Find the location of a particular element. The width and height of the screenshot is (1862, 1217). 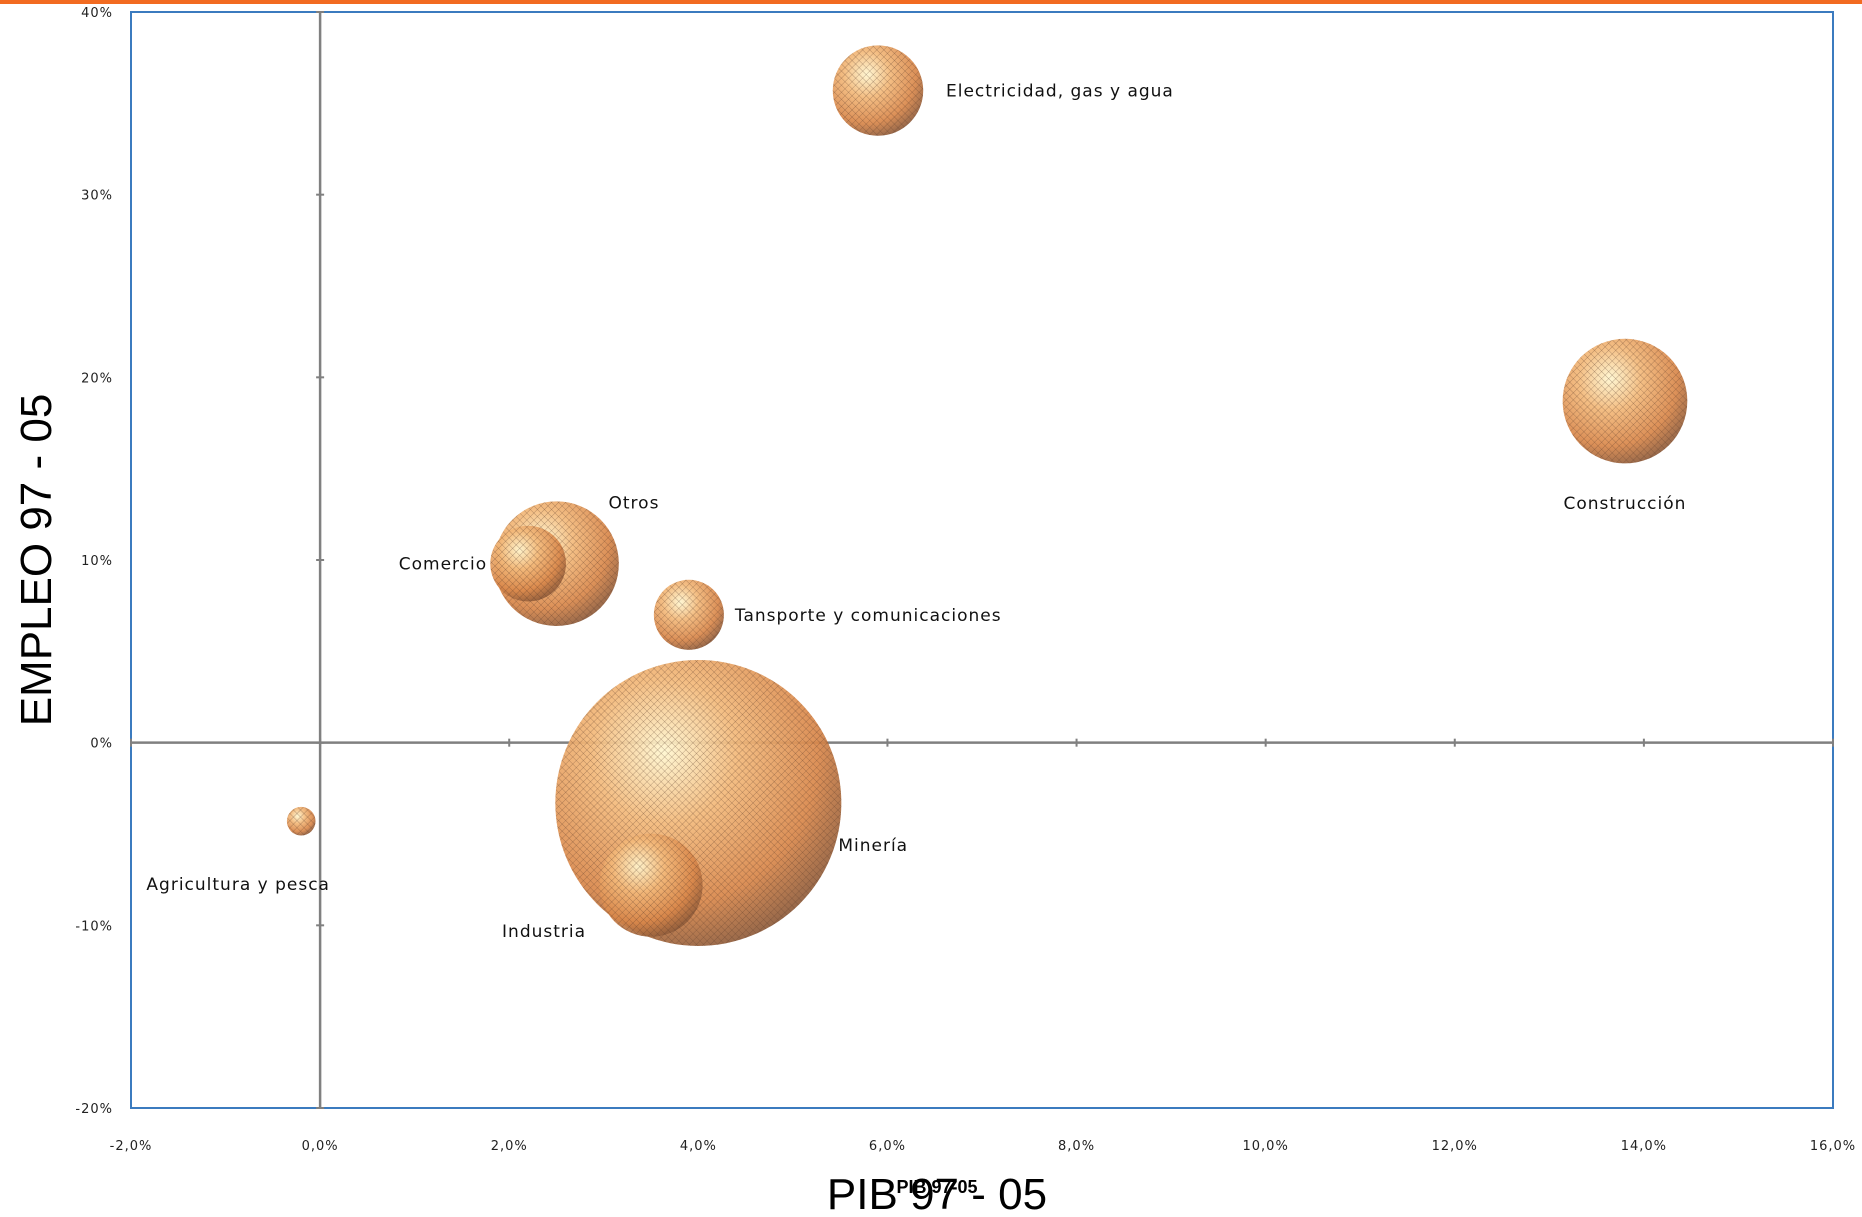

x-axis-title: PIB 97 - 05 is located at coordinates (937, 1193).